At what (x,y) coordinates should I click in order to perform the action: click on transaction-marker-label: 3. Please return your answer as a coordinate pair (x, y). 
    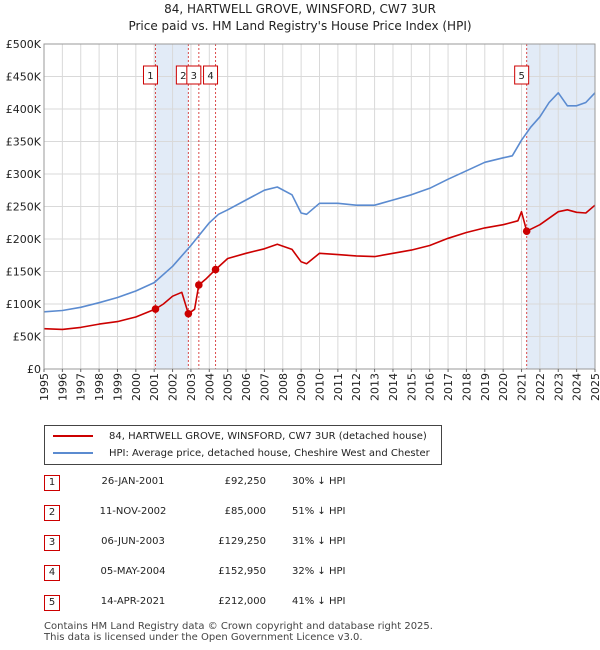
    Looking at the image, I should click on (194, 76).